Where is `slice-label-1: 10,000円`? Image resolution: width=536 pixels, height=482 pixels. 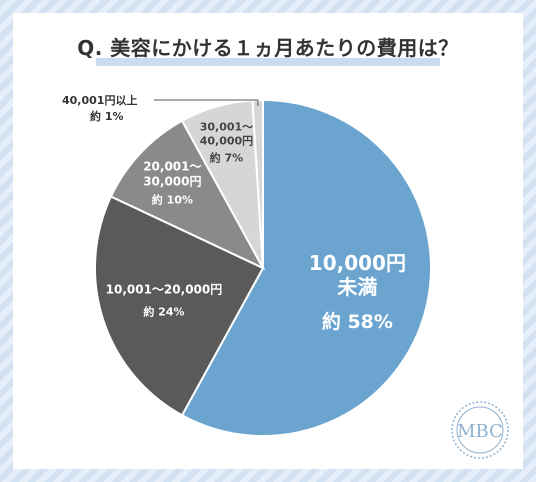
slice-label-1: 10,000円 is located at coordinates (357, 263).